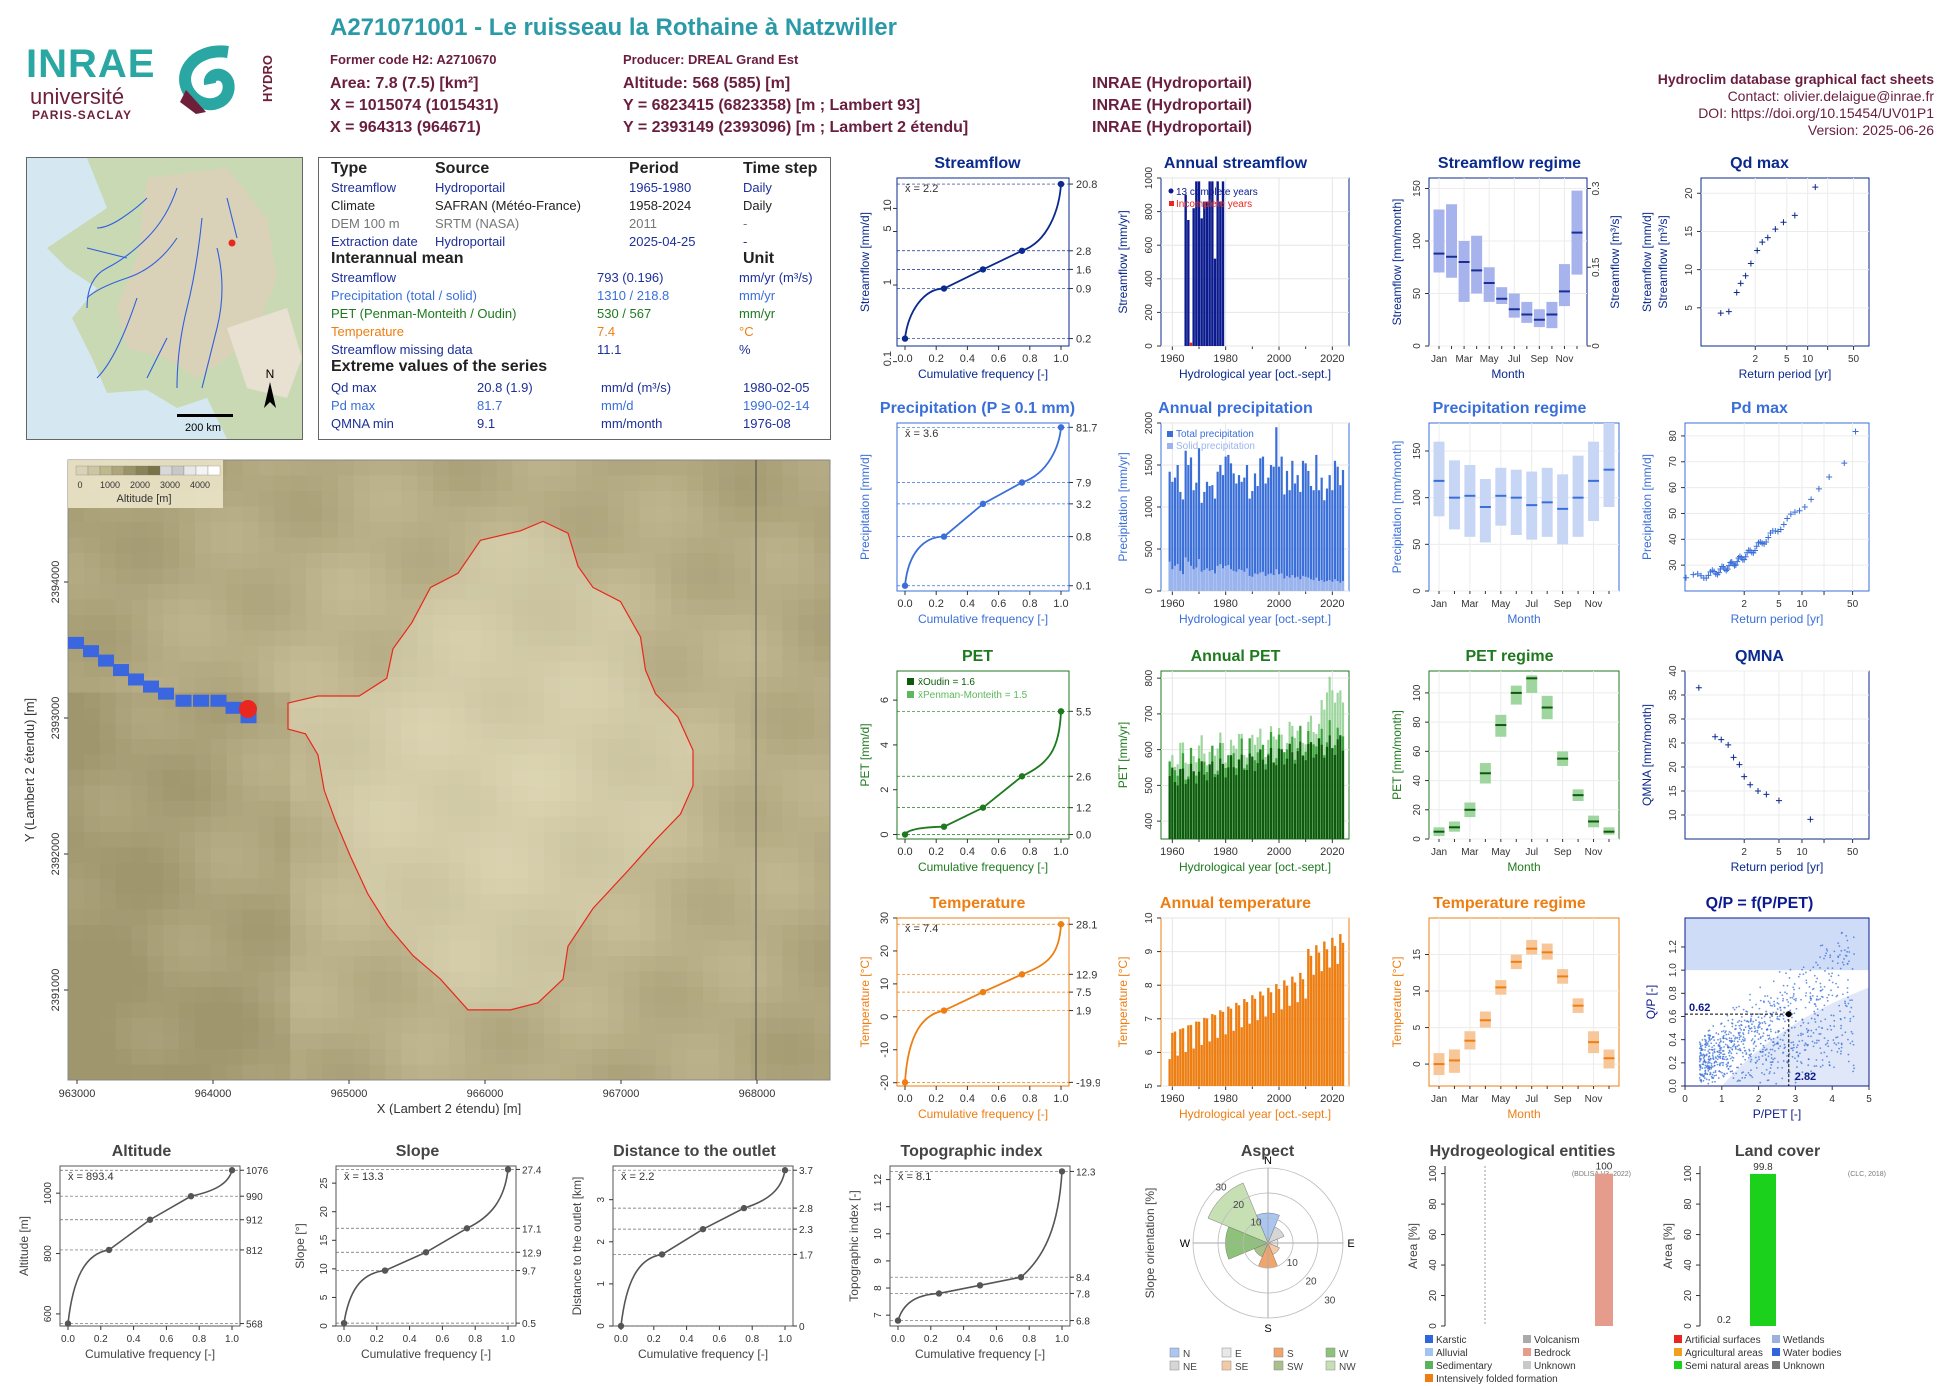 This screenshot has height=1386, width=1960. What do you see at coordinates (1279, 604) in the screenshot?
I see `annual_precip-xtick-label: 2000` at bounding box center [1279, 604].